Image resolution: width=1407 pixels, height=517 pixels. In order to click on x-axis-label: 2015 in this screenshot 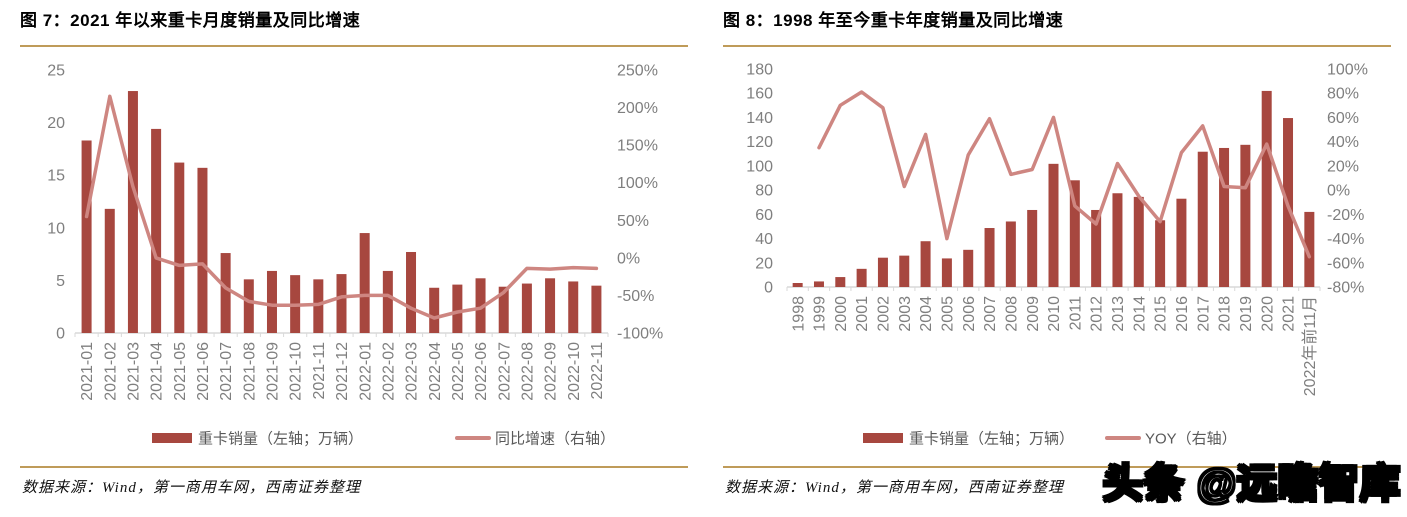, I will do `click(1161, 314)`.